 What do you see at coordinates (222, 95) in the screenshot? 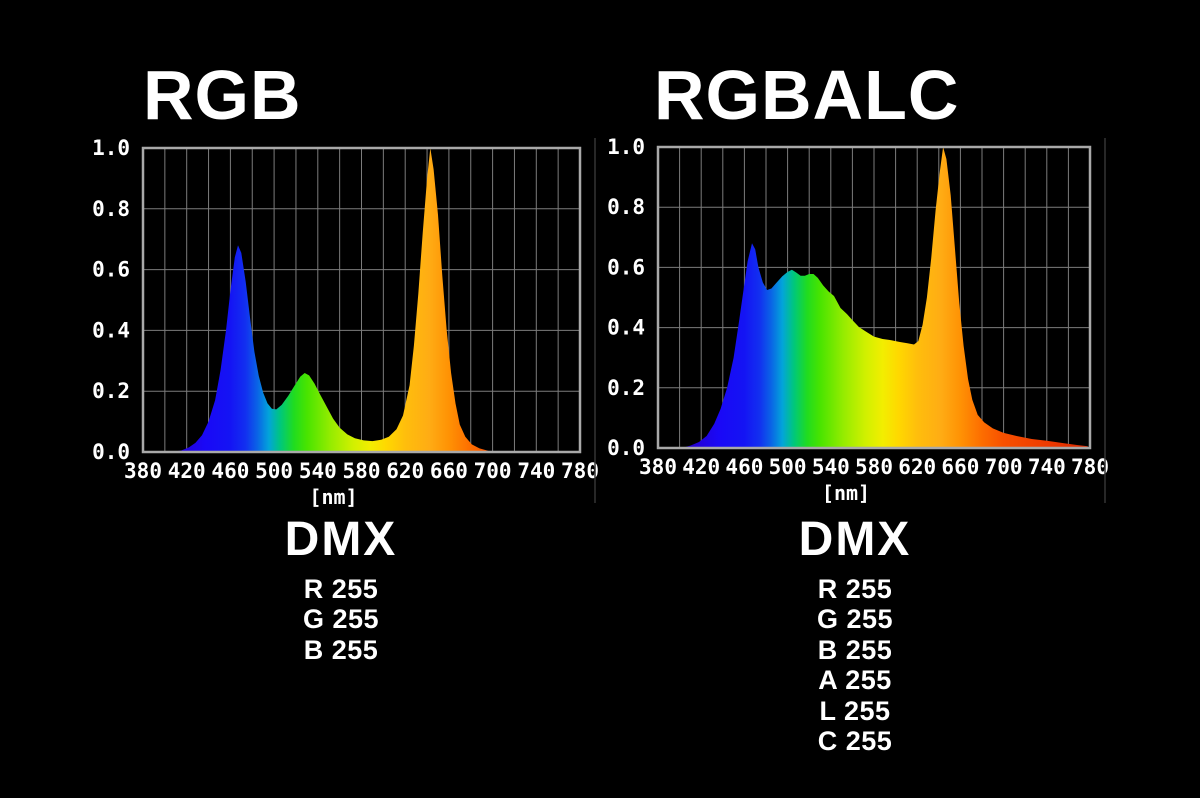
I see `chart-title-rgb: RGB` at bounding box center [222, 95].